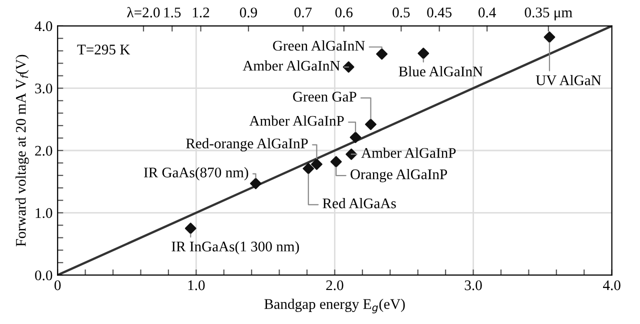 The image size is (640, 324). What do you see at coordinates (335, 285) in the screenshot?
I see `x-tick-label: 2.0` at bounding box center [335, 285].